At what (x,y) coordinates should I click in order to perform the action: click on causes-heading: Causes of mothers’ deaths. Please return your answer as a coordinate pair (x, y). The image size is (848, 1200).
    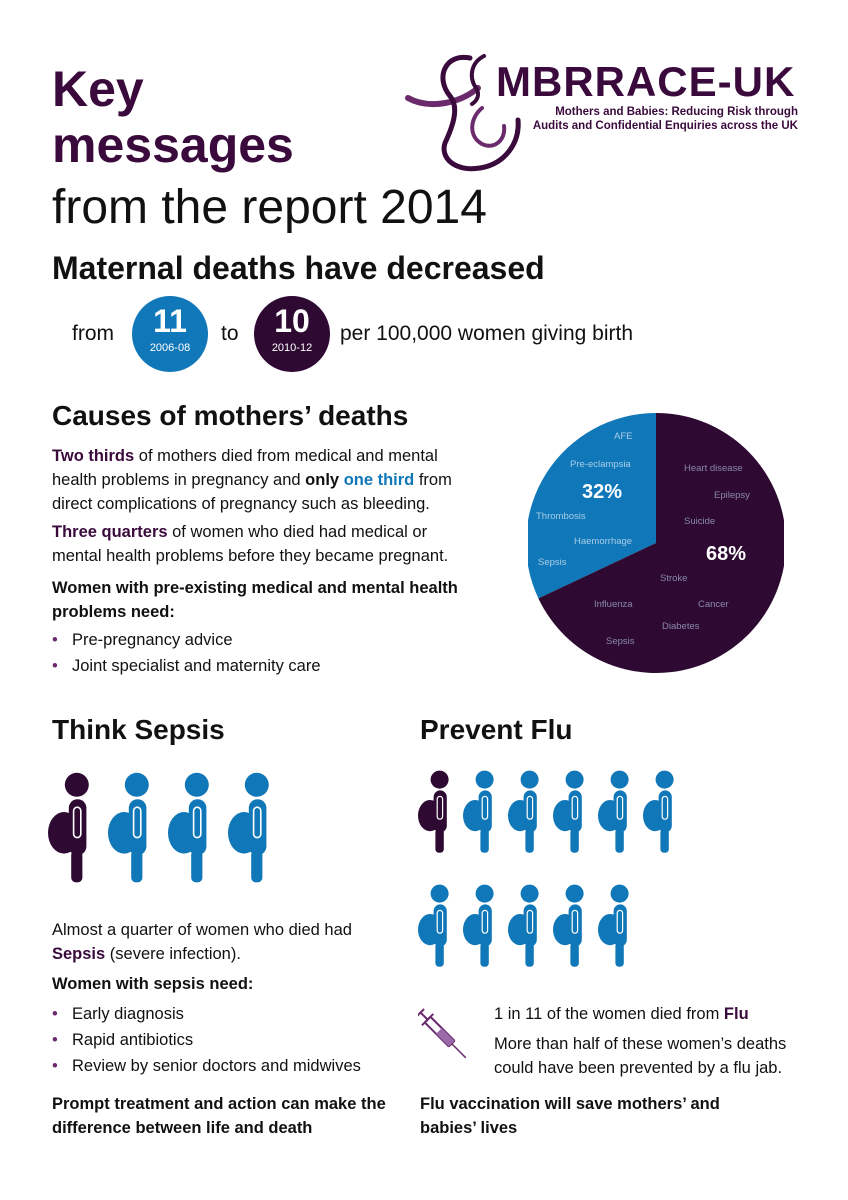
    Looking at the image, I should click on (230, 415).